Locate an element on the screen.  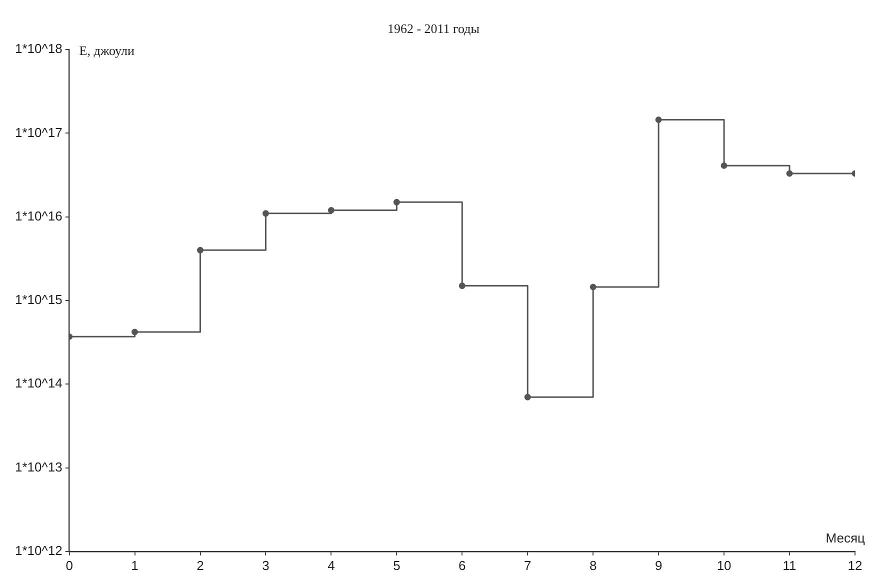
x-tick-label: 4 is located at coordinates (331, 565).